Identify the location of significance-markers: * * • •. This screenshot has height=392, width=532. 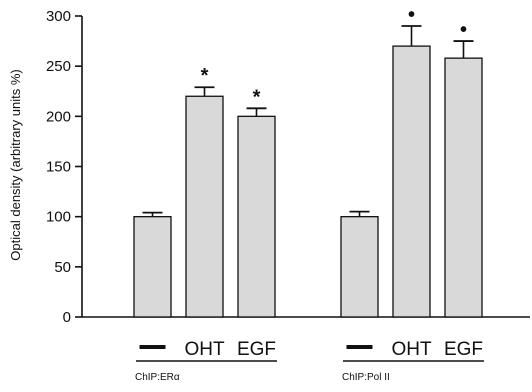
(334, 56).